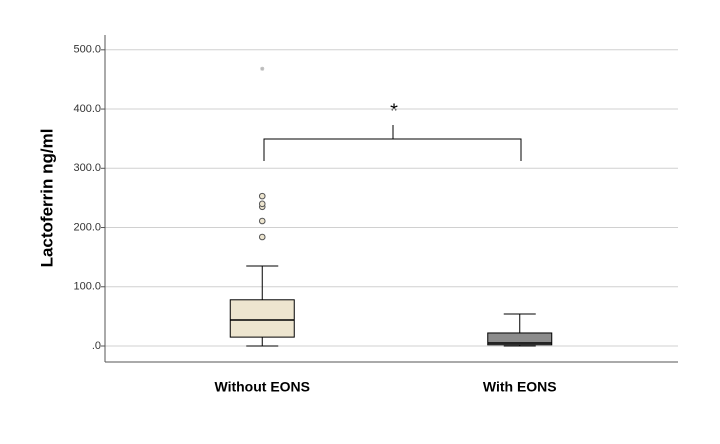 This screenshot has height=444, width=720. Describe the element at coordinates (87, 109) in the screenshot. I see `y-tick-label: 400.0` at that location.